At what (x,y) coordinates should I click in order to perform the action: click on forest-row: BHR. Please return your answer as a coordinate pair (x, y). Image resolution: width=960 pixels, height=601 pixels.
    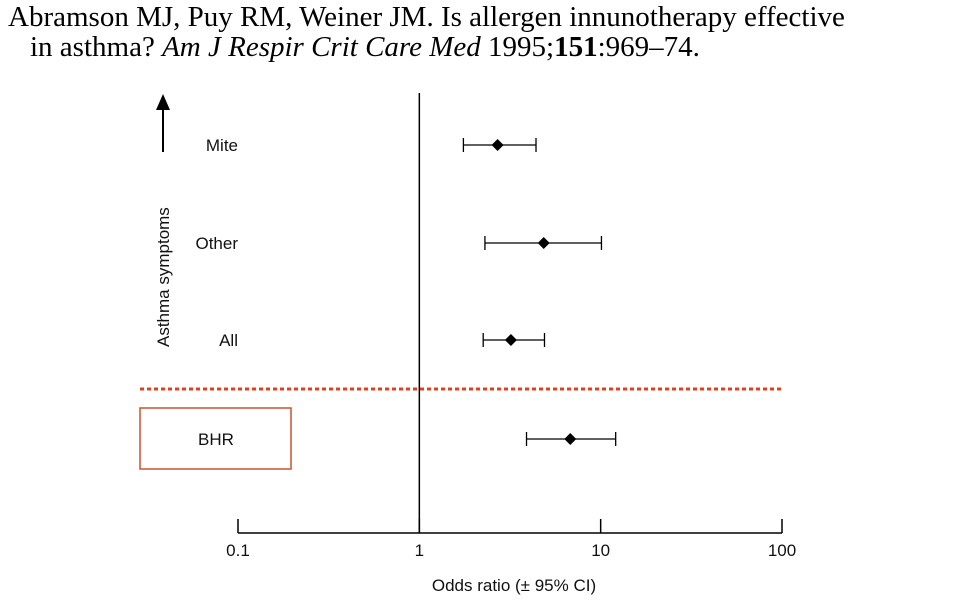
    Looking at the image, I should click on (378, 438).